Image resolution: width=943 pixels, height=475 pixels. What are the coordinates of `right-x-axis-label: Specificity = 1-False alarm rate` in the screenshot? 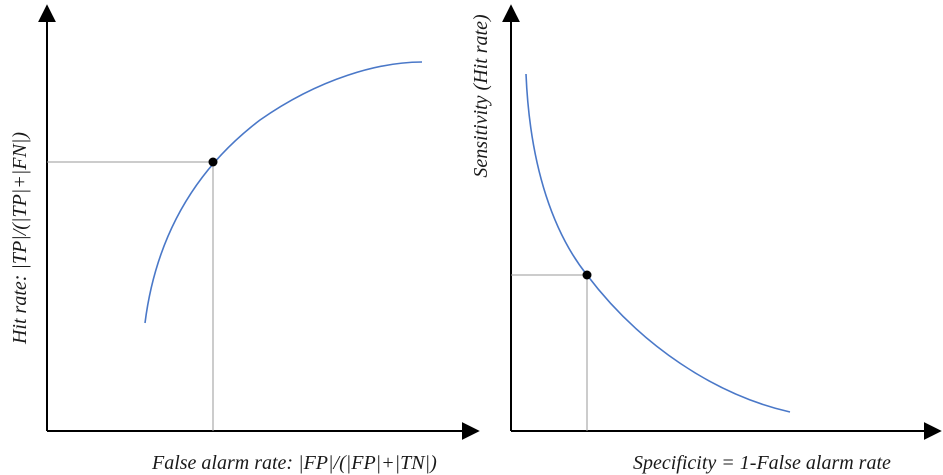 It's located at (762, 463).